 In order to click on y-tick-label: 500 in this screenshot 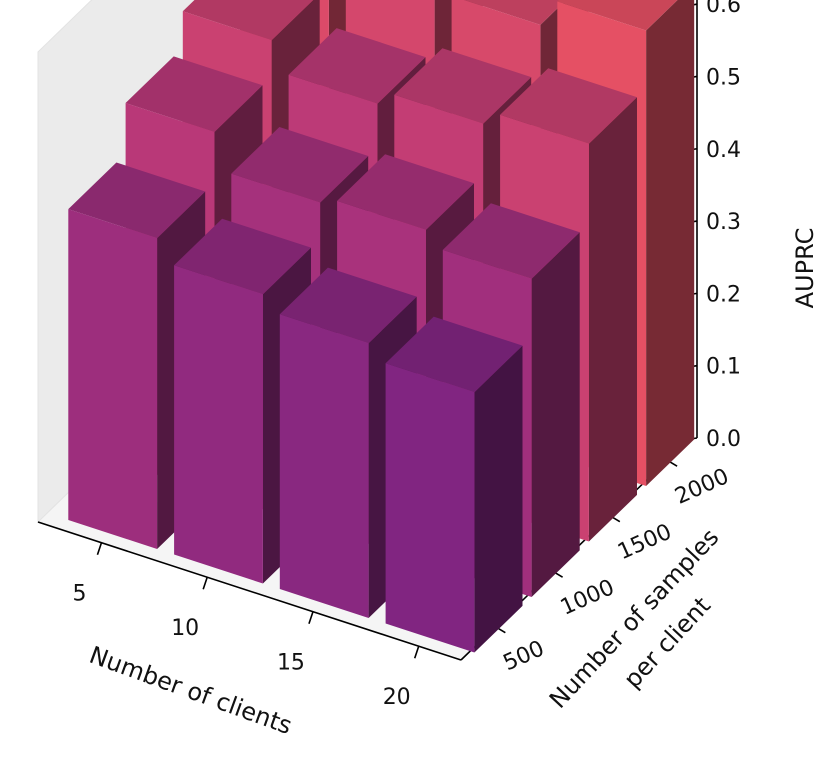, I will do `click(524, 656)`.